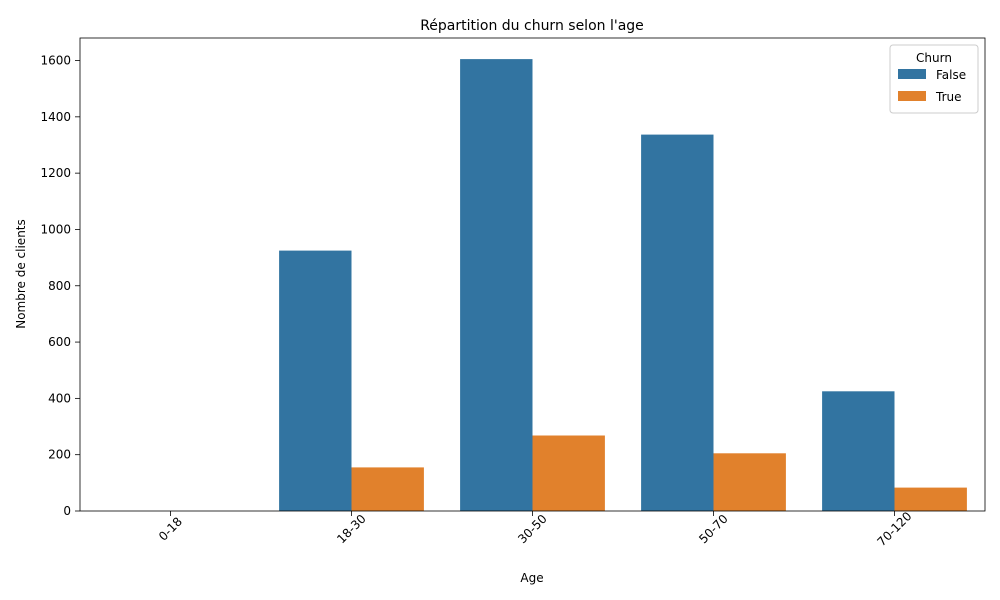 The height and width of the screenshot is (600, 1000). Describe the element at coordinates (59, 455) in the screenshot. I see `y-tick-label: 200` at that location.